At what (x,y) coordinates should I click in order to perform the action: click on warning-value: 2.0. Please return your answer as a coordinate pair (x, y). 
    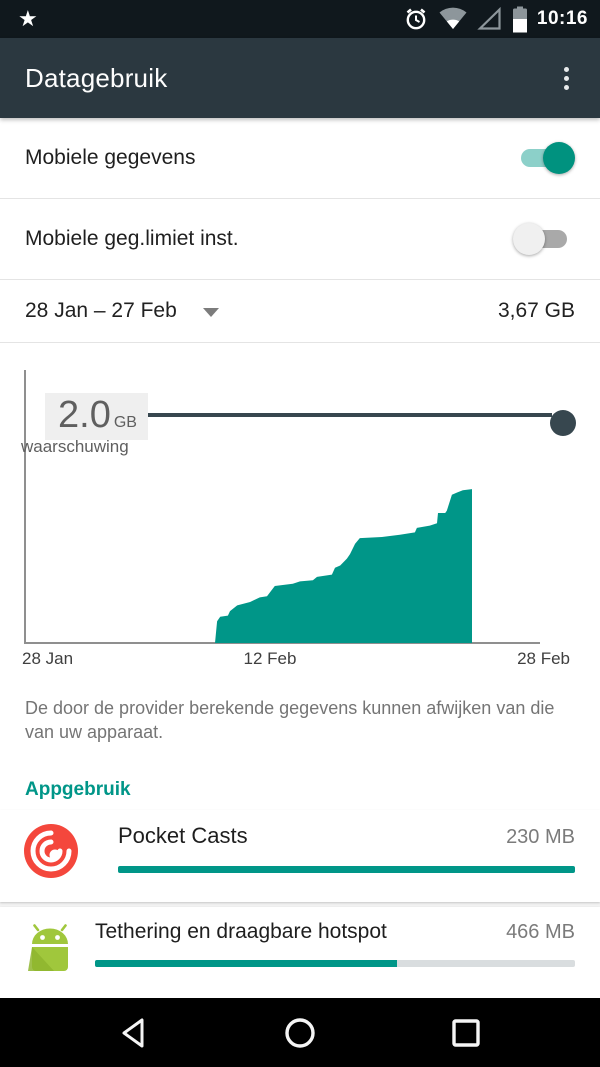
    Looking at the image, I should click on (84, 415).